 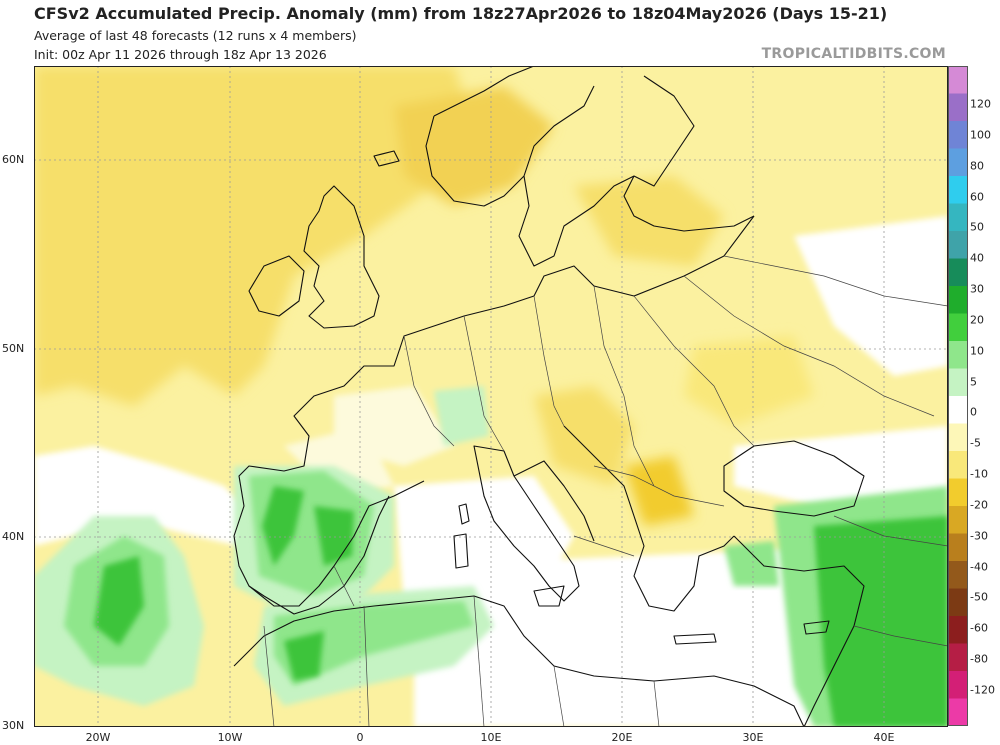 What do you see at coordinates (884, 737) in the screenshot?
I see `lon-label-40e: 40E` at bounding box center [884, 737].